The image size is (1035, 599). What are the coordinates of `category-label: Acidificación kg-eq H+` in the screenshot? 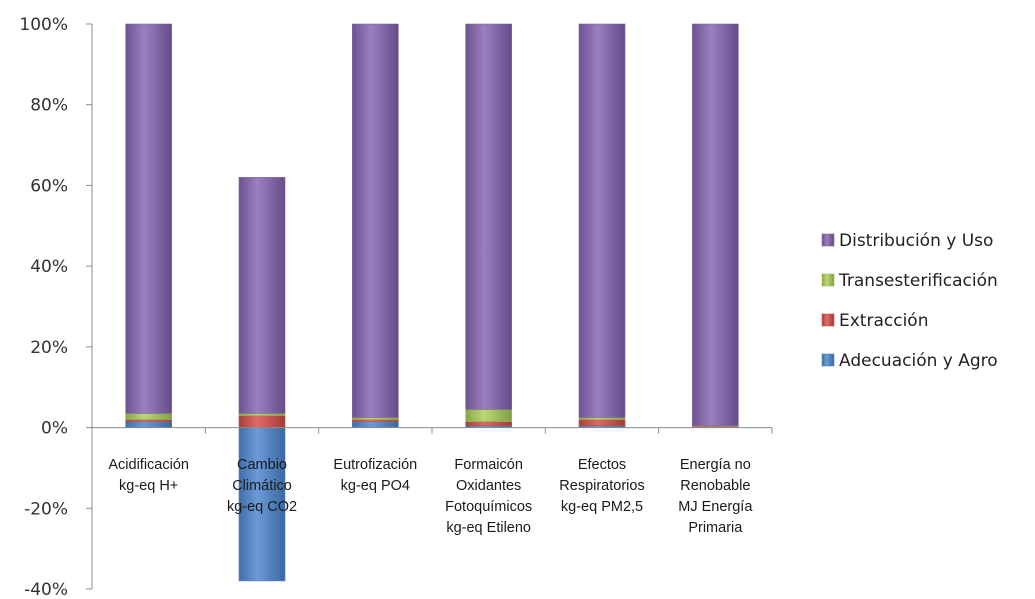 It's located at (148, 475).